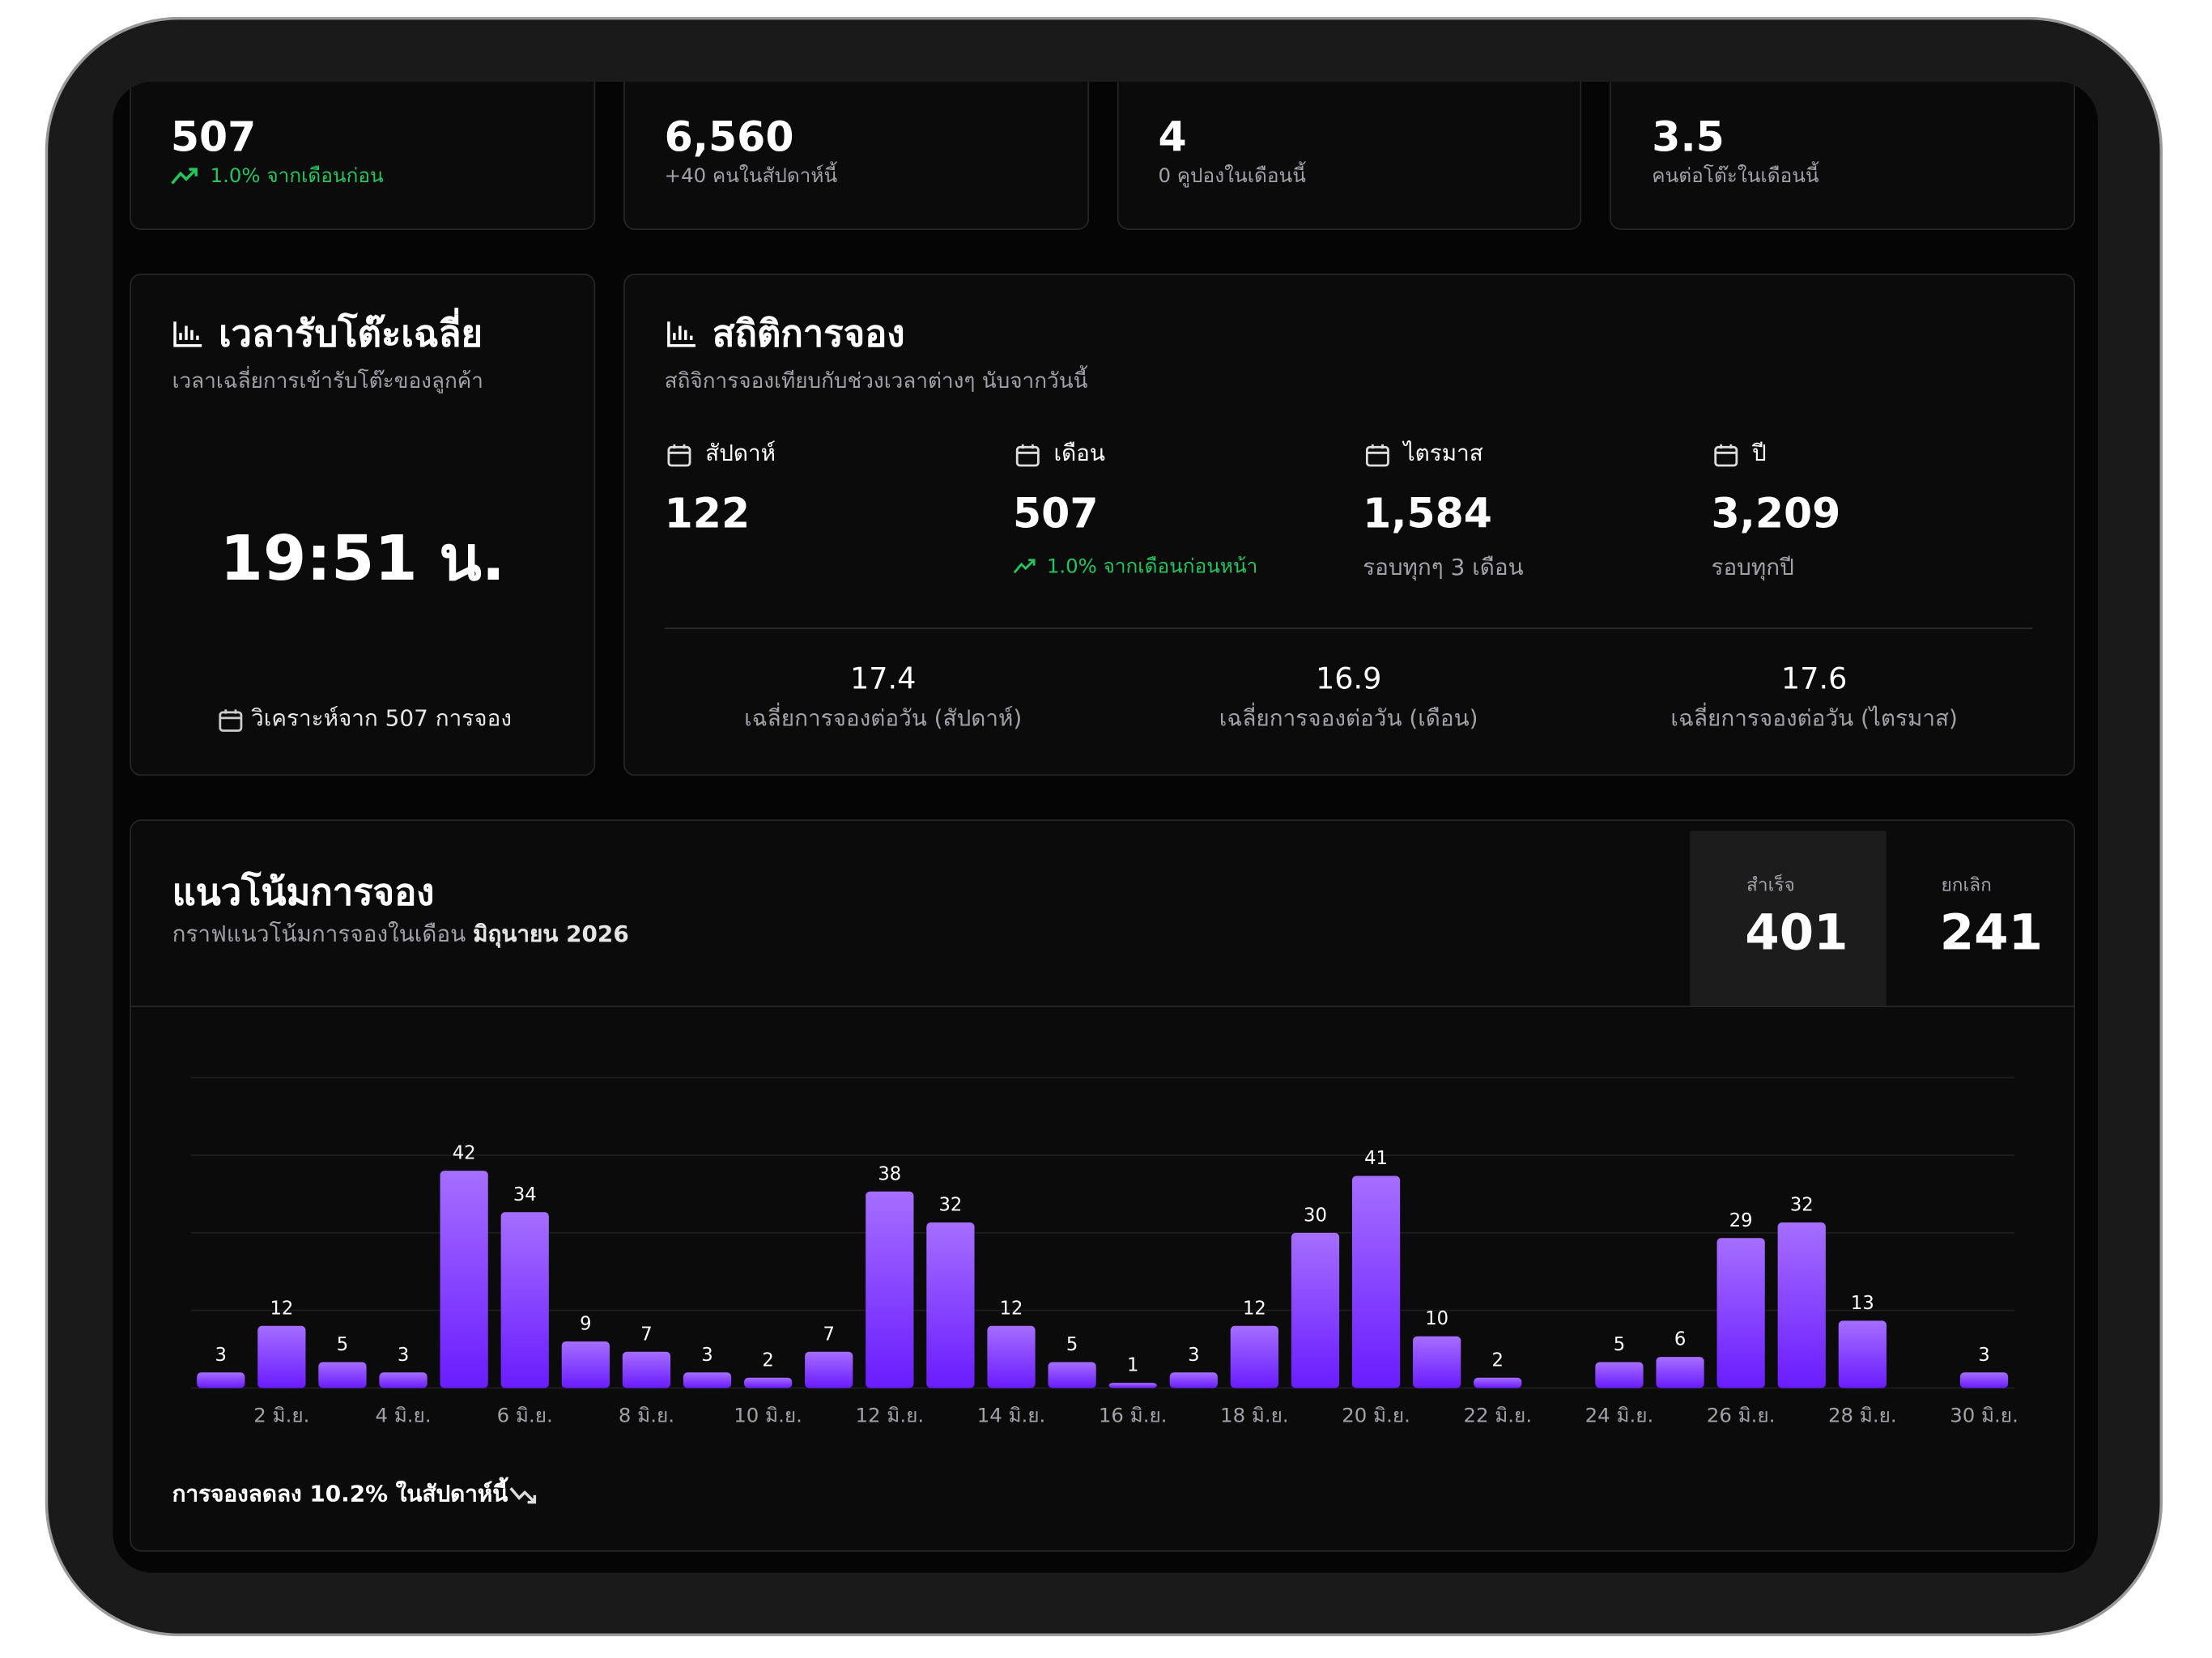 This screenshot has height=1658, width=2212. What do you see at coordinates (729, 137) in the screenshot?
I see `stat-value: 6,560` at bounding box center [729, 137].